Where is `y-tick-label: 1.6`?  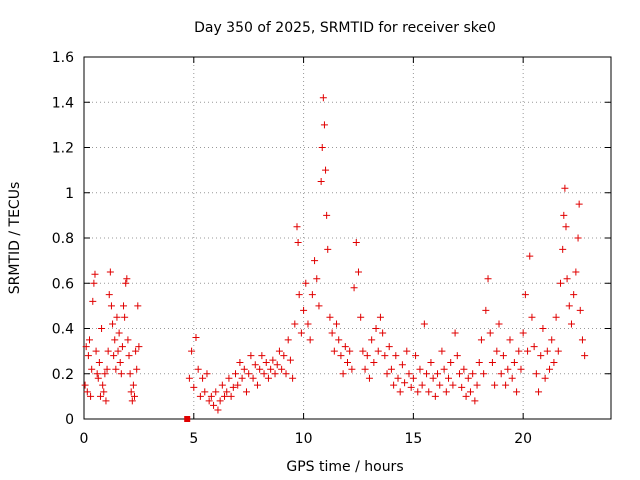
y-tick-label: 1.6 is located at coordinates (63, 58).